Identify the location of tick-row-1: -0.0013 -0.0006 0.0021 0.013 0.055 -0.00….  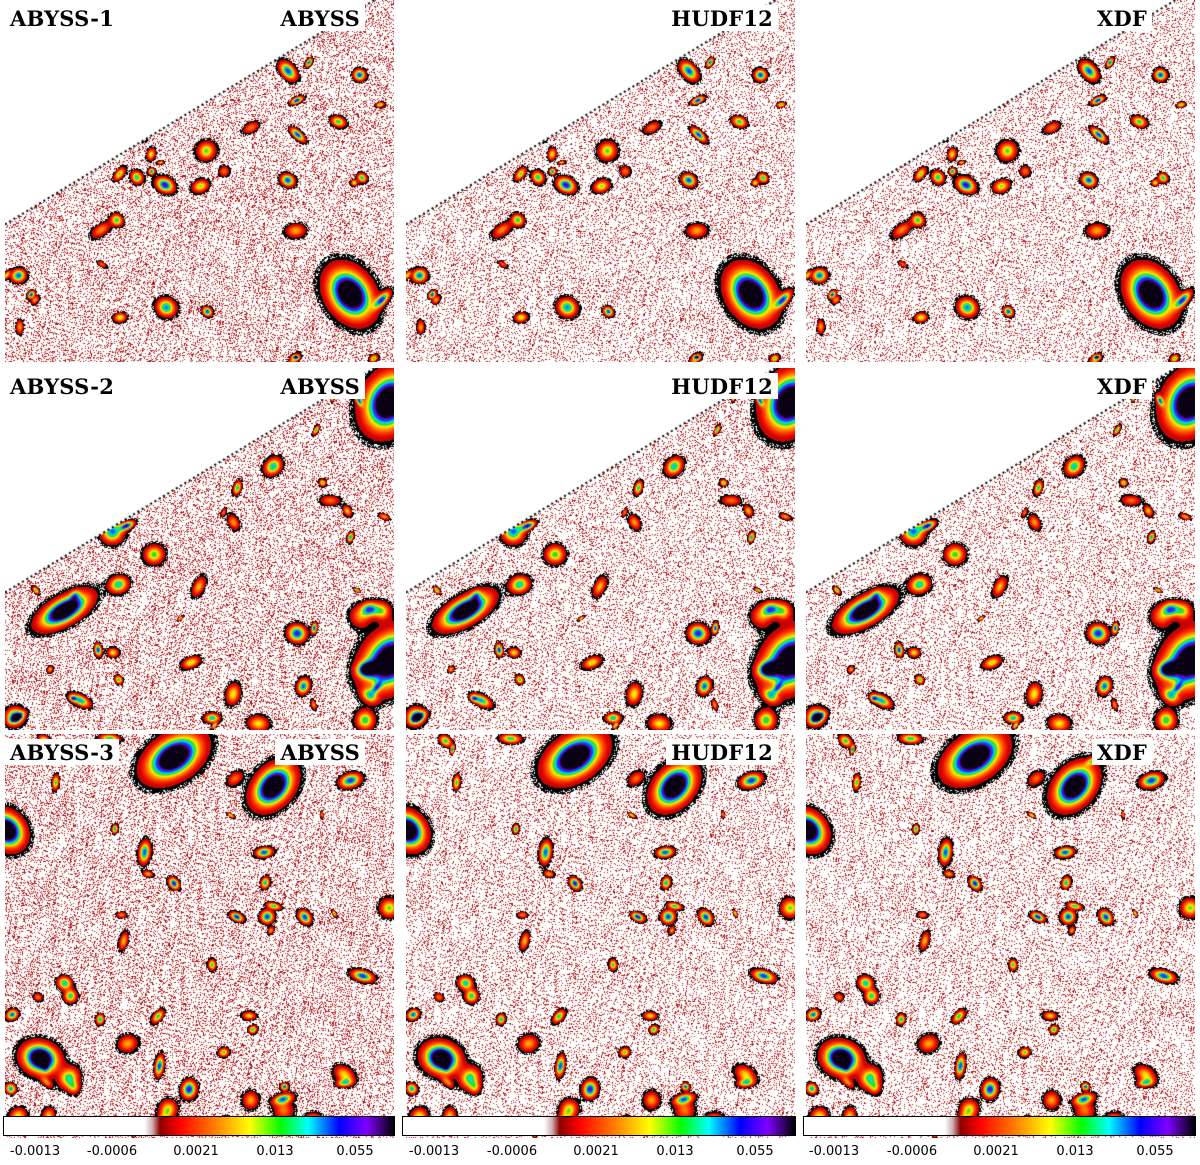
(600, 1153).